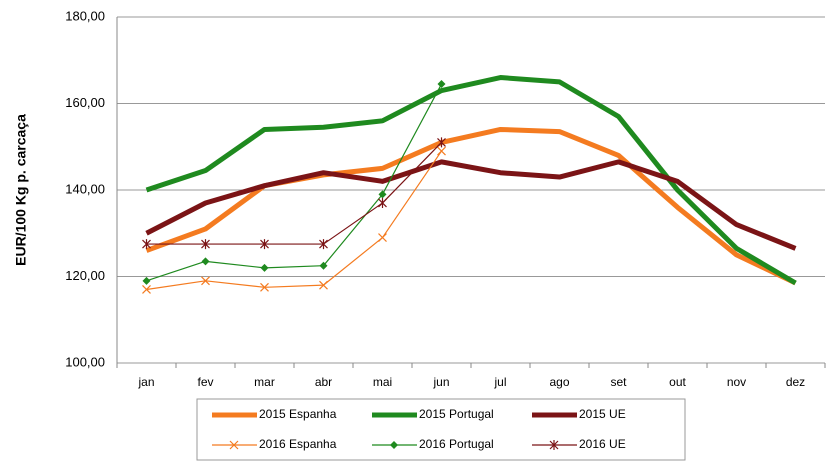 The height and width of the screenshot is (471, 830). Describe the element at coordinates (677, 382) in the screenshot. I see `x-tick-label: out` at that location.